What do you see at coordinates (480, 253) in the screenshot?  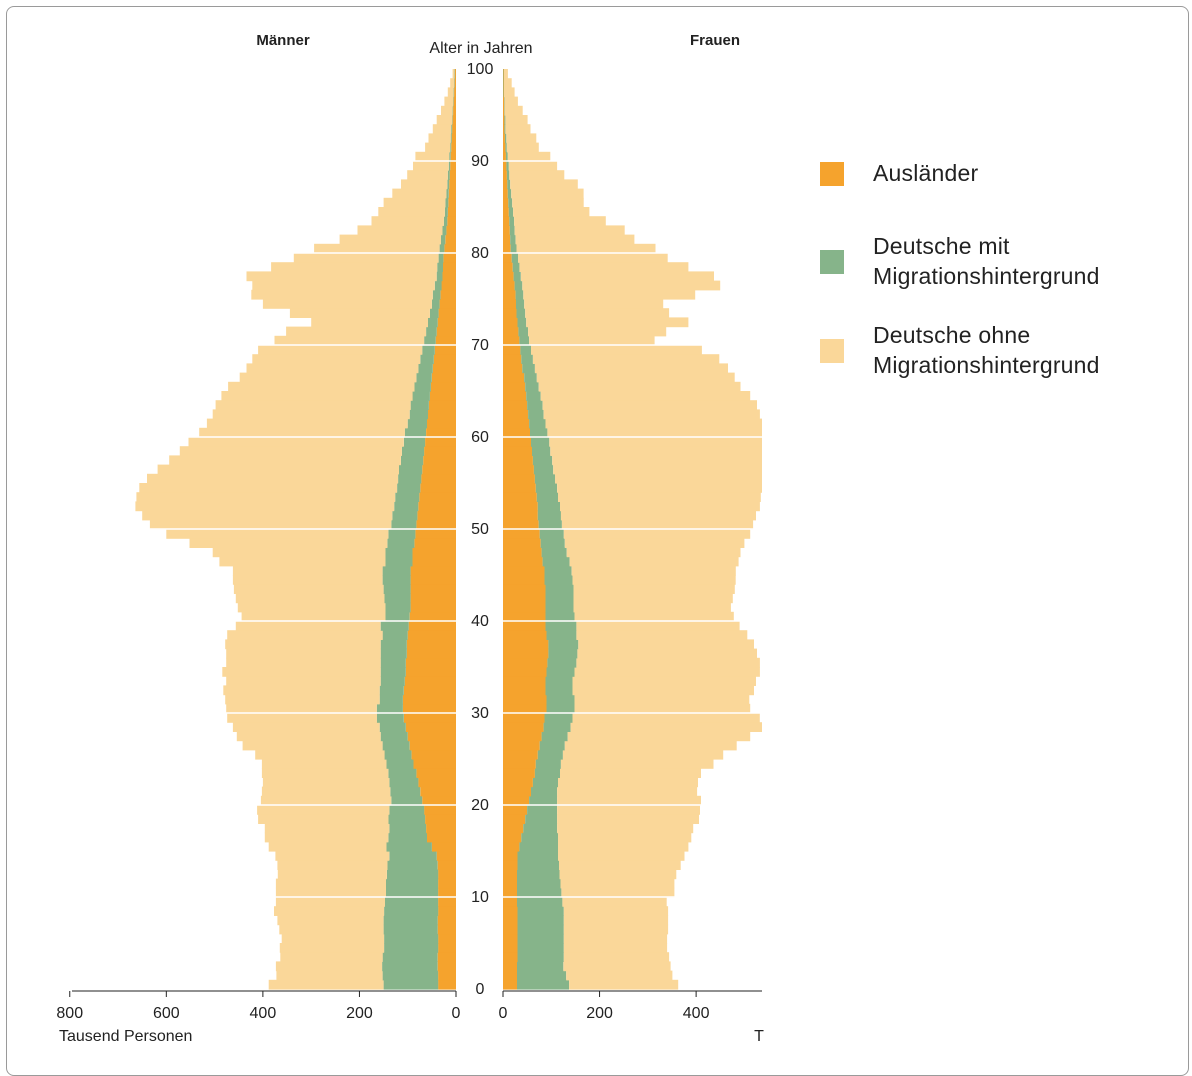 I see `age-tick-label: 80` at bounding box center [480, 253].